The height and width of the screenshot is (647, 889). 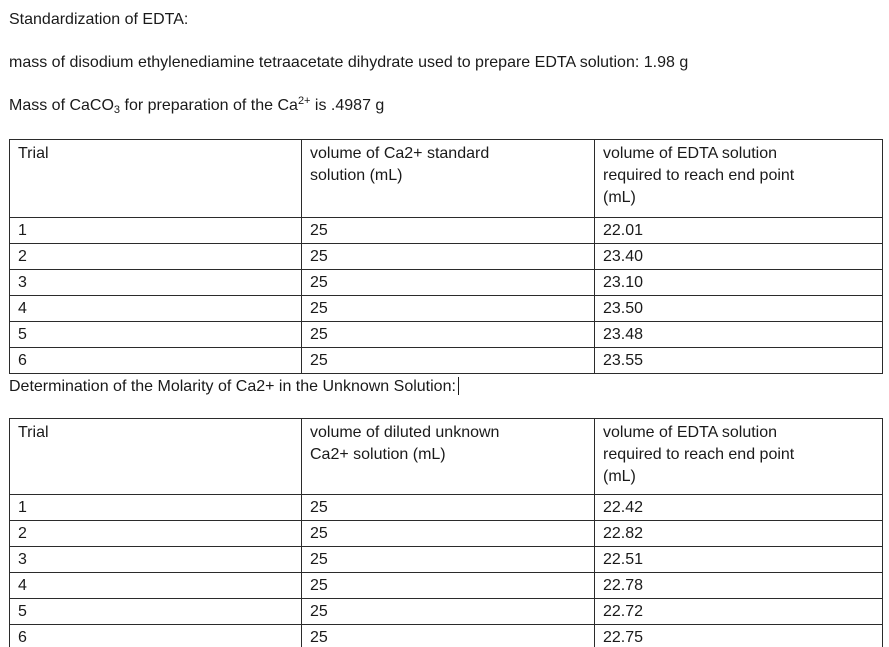 What do you see at coordinates (400, 153) in the screenshot?
I see `header-line: volume of Ca2+ standard` at bounding box center [400, 153].